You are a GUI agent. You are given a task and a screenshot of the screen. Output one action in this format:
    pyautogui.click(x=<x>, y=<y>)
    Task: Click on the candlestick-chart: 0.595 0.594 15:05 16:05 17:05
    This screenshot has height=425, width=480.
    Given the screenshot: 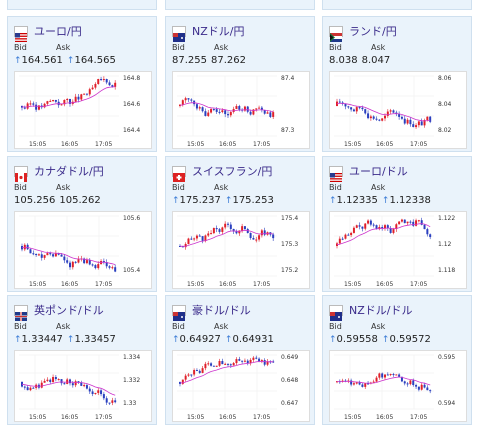 What is the action you would take?
    pyautogui.click(x=398, y=386)
    